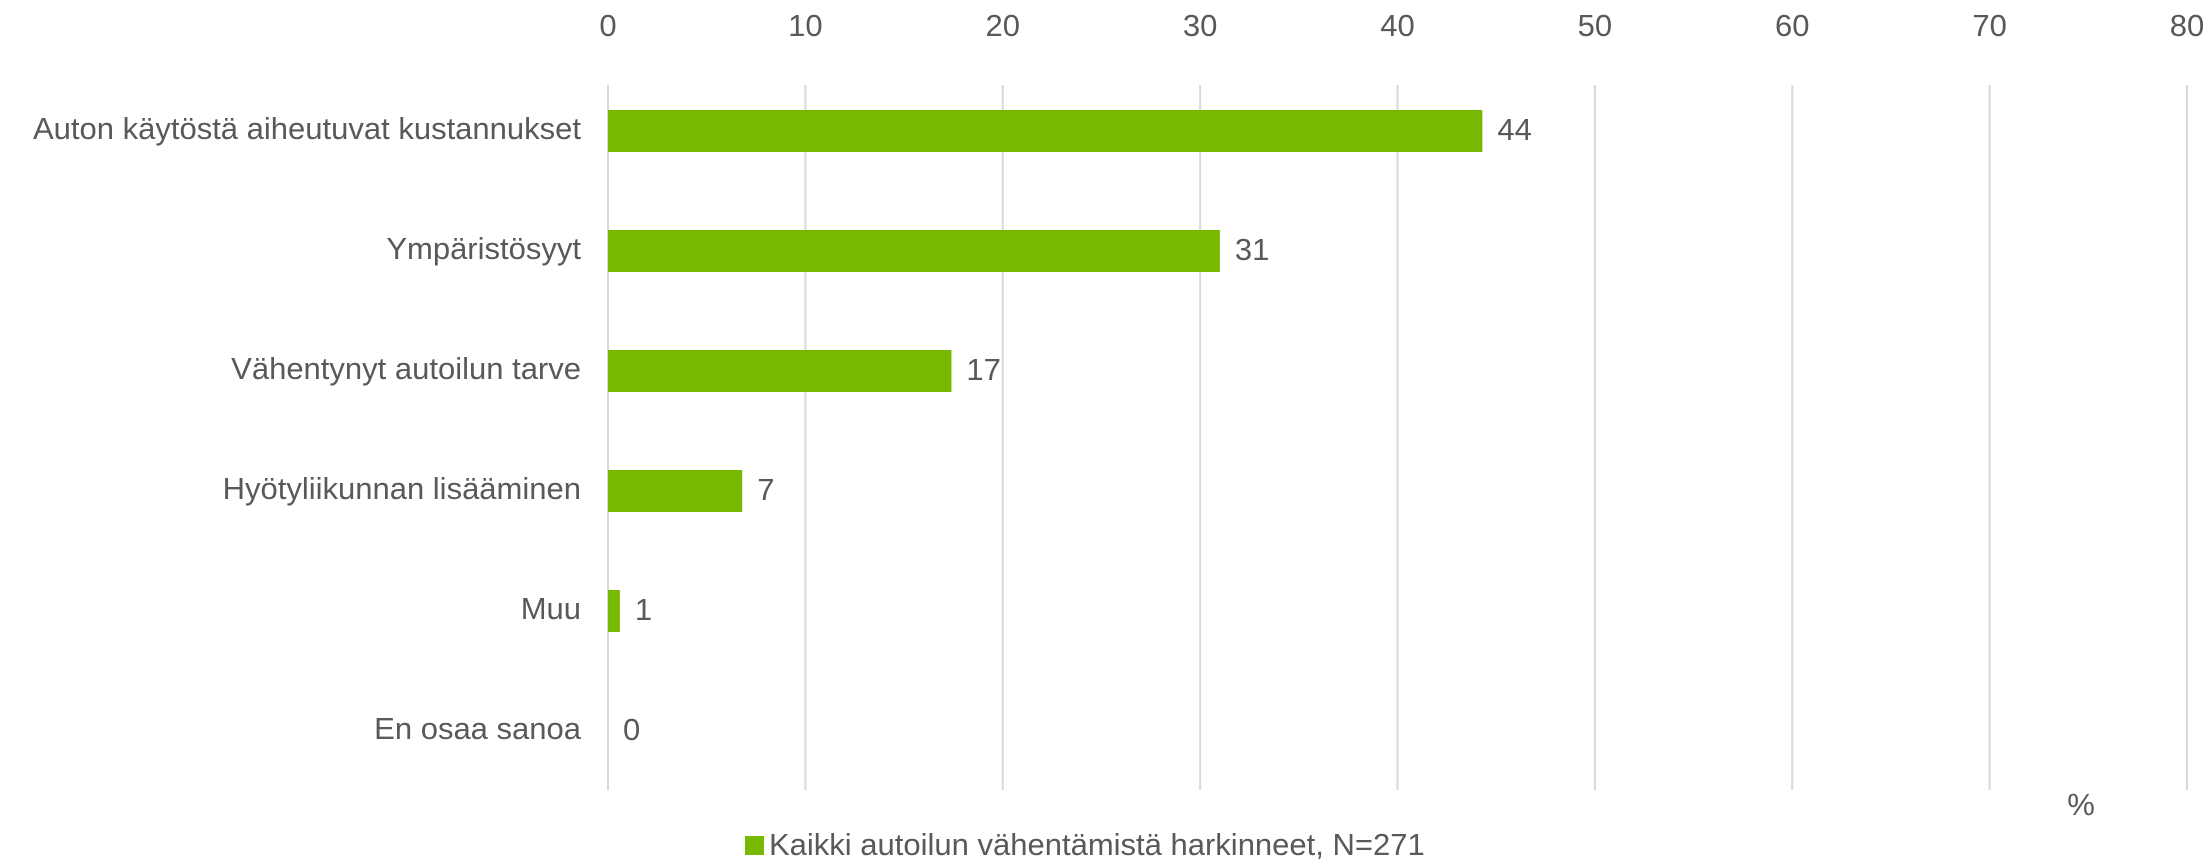 The width and height of the screenshot is (2211, 865). What do you see at coordinates (1397, 25) in the screenshot?
I see `x-tick-label: 40` at bounding box center [1397, 25].